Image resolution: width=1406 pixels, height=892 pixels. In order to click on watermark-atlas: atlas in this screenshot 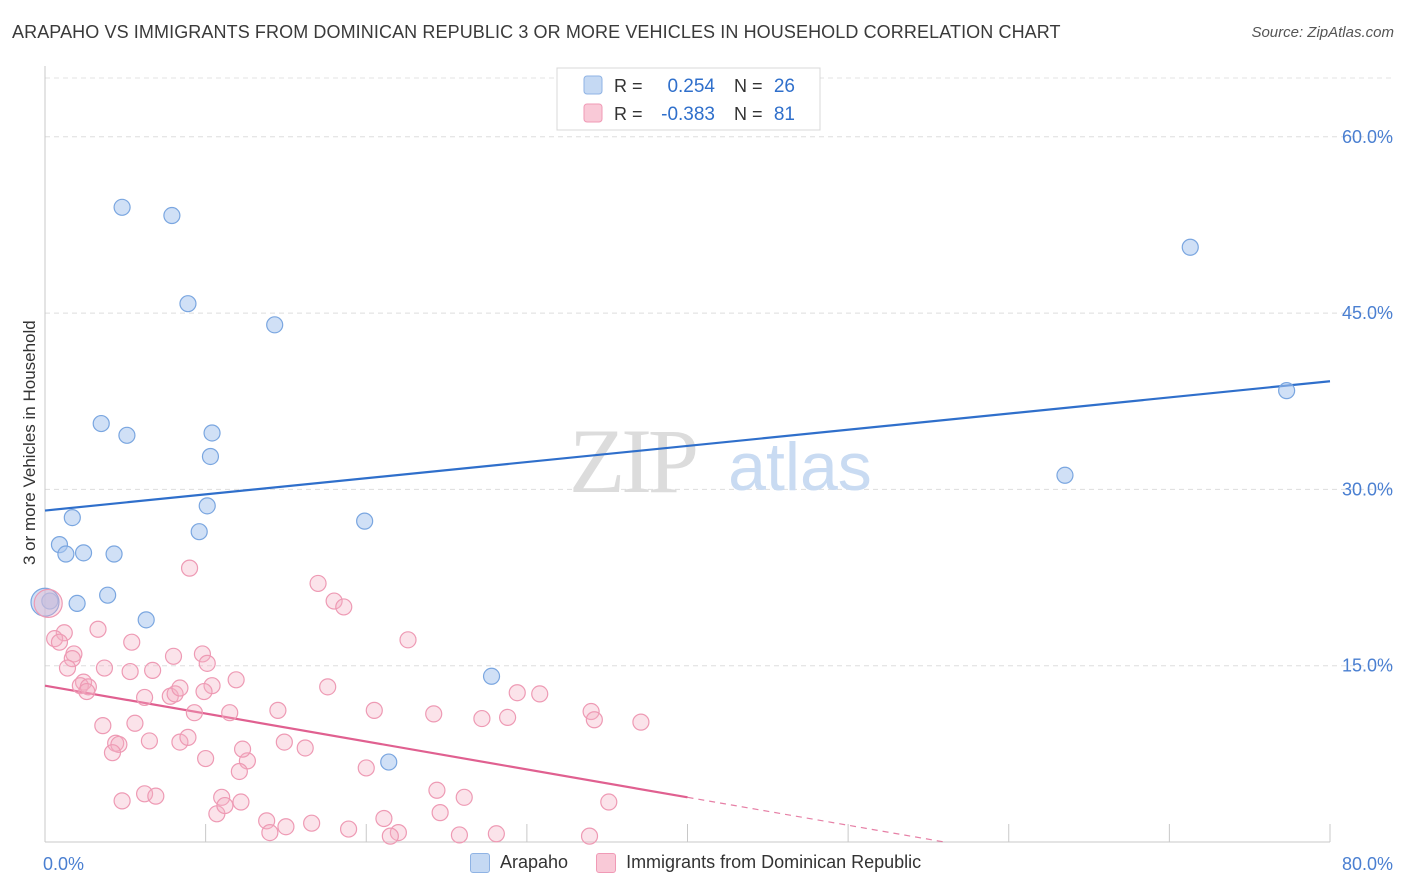, I will do `click(800, 467)`.